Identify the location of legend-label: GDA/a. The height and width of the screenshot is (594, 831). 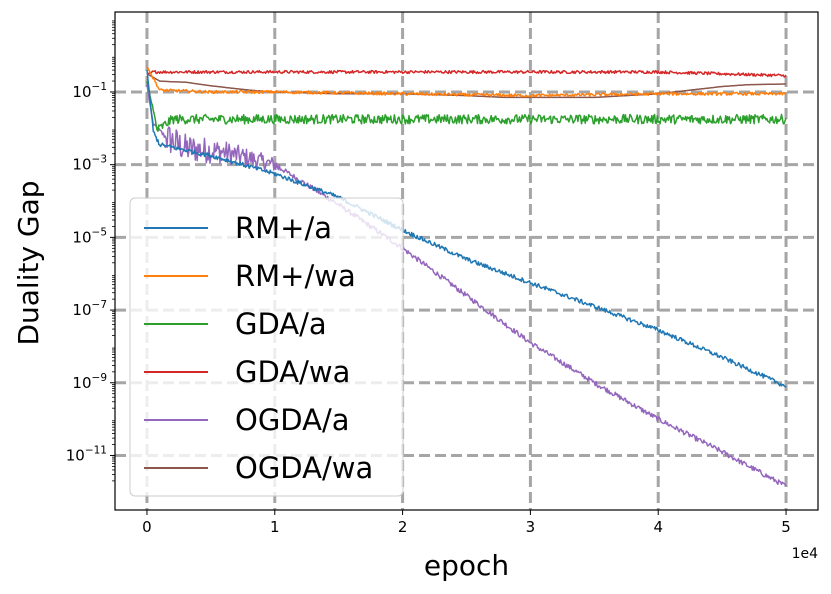
(281, 324).